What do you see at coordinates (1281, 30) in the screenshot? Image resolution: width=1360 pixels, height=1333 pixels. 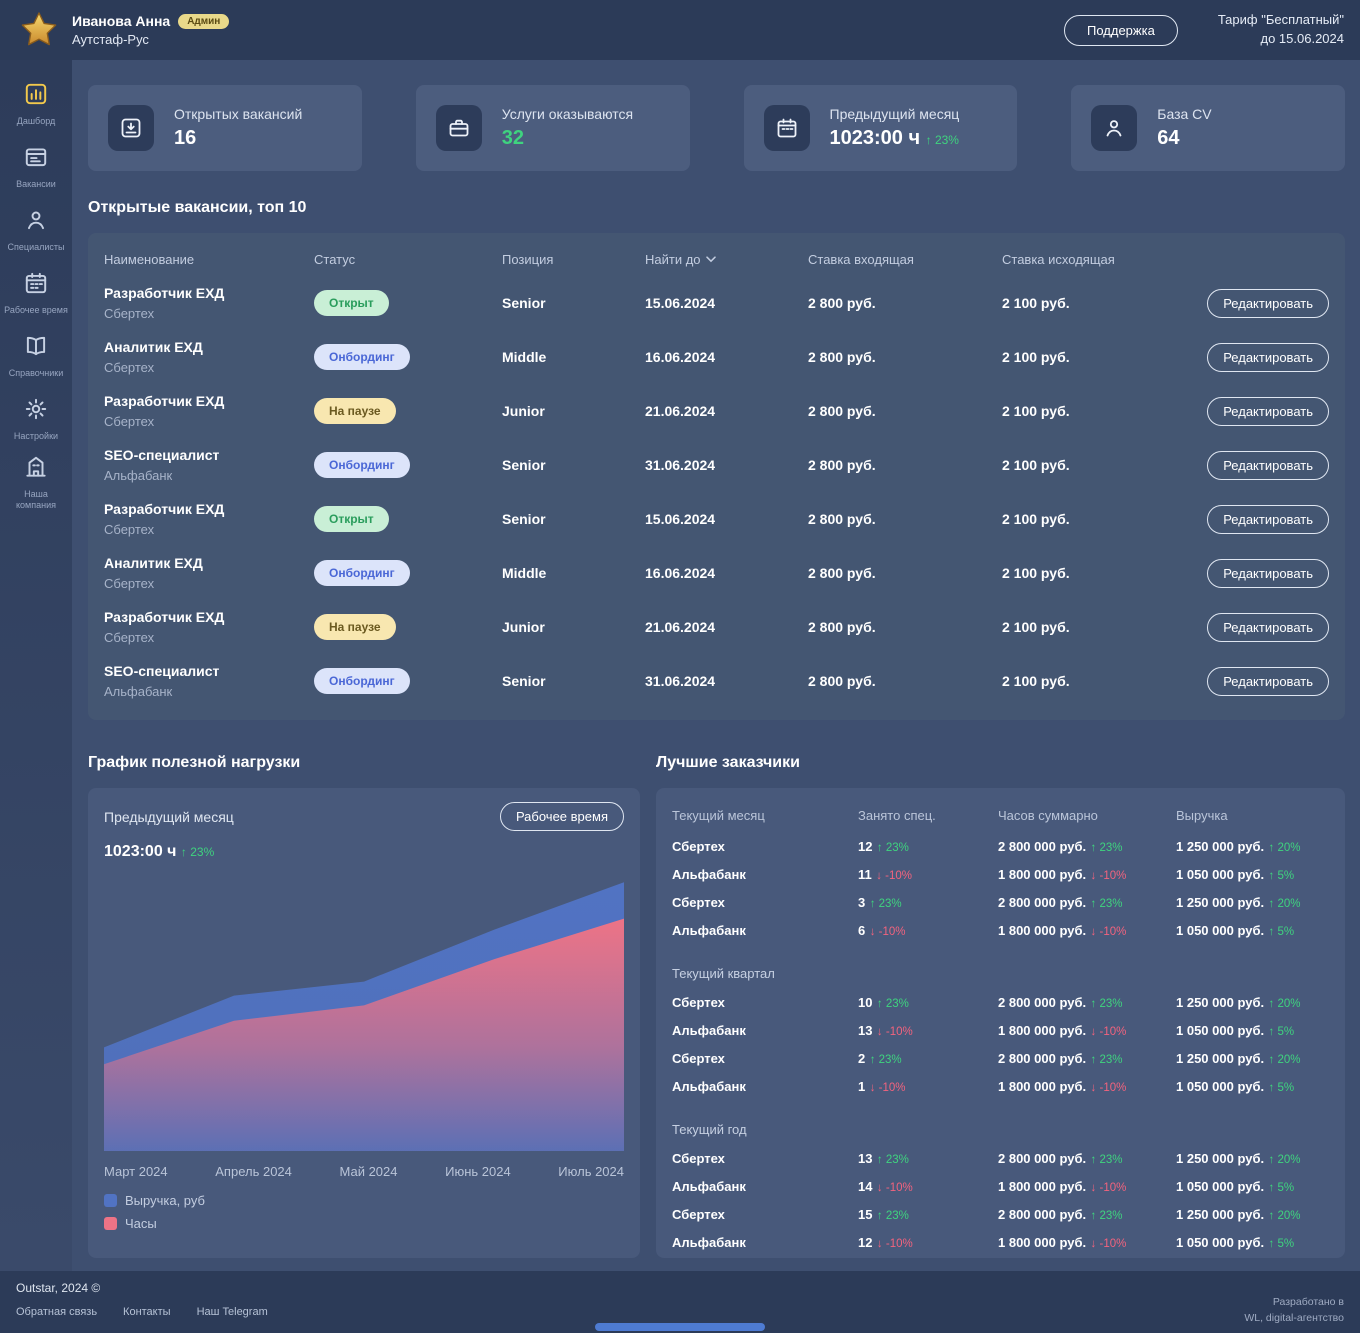 I see `tariff-info: Тариф "Бесплатный" до 15.06.2024` at bounding box center [1281, 30].